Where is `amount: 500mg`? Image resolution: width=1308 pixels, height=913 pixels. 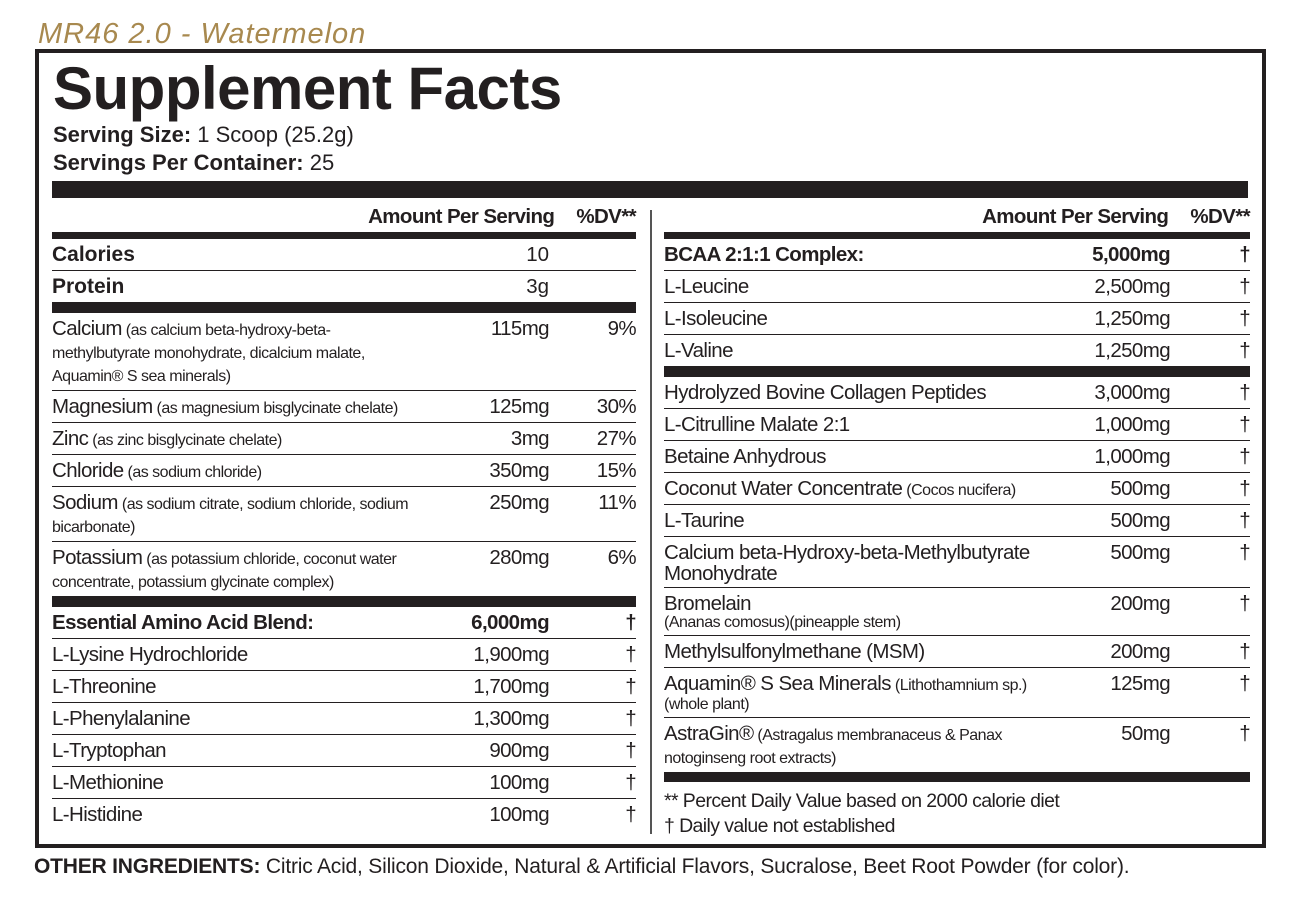 amount: 500mg is located at coordinates (1140, 552).